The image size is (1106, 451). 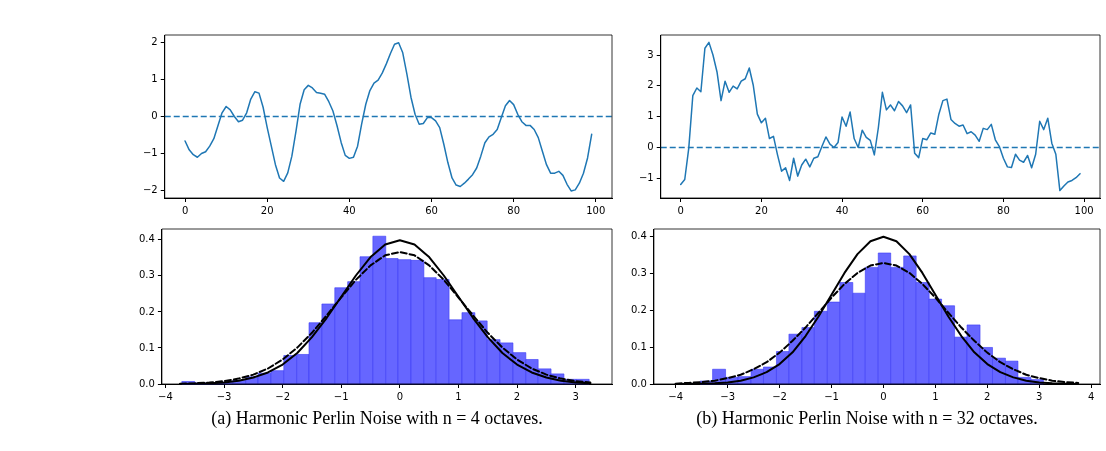 What do you see at coordinates (377, 418) in the screenshot?
I see `text: (a) Harmonic Perlin Noise with n = 4 octaves.` at bounding box center [377, 418].